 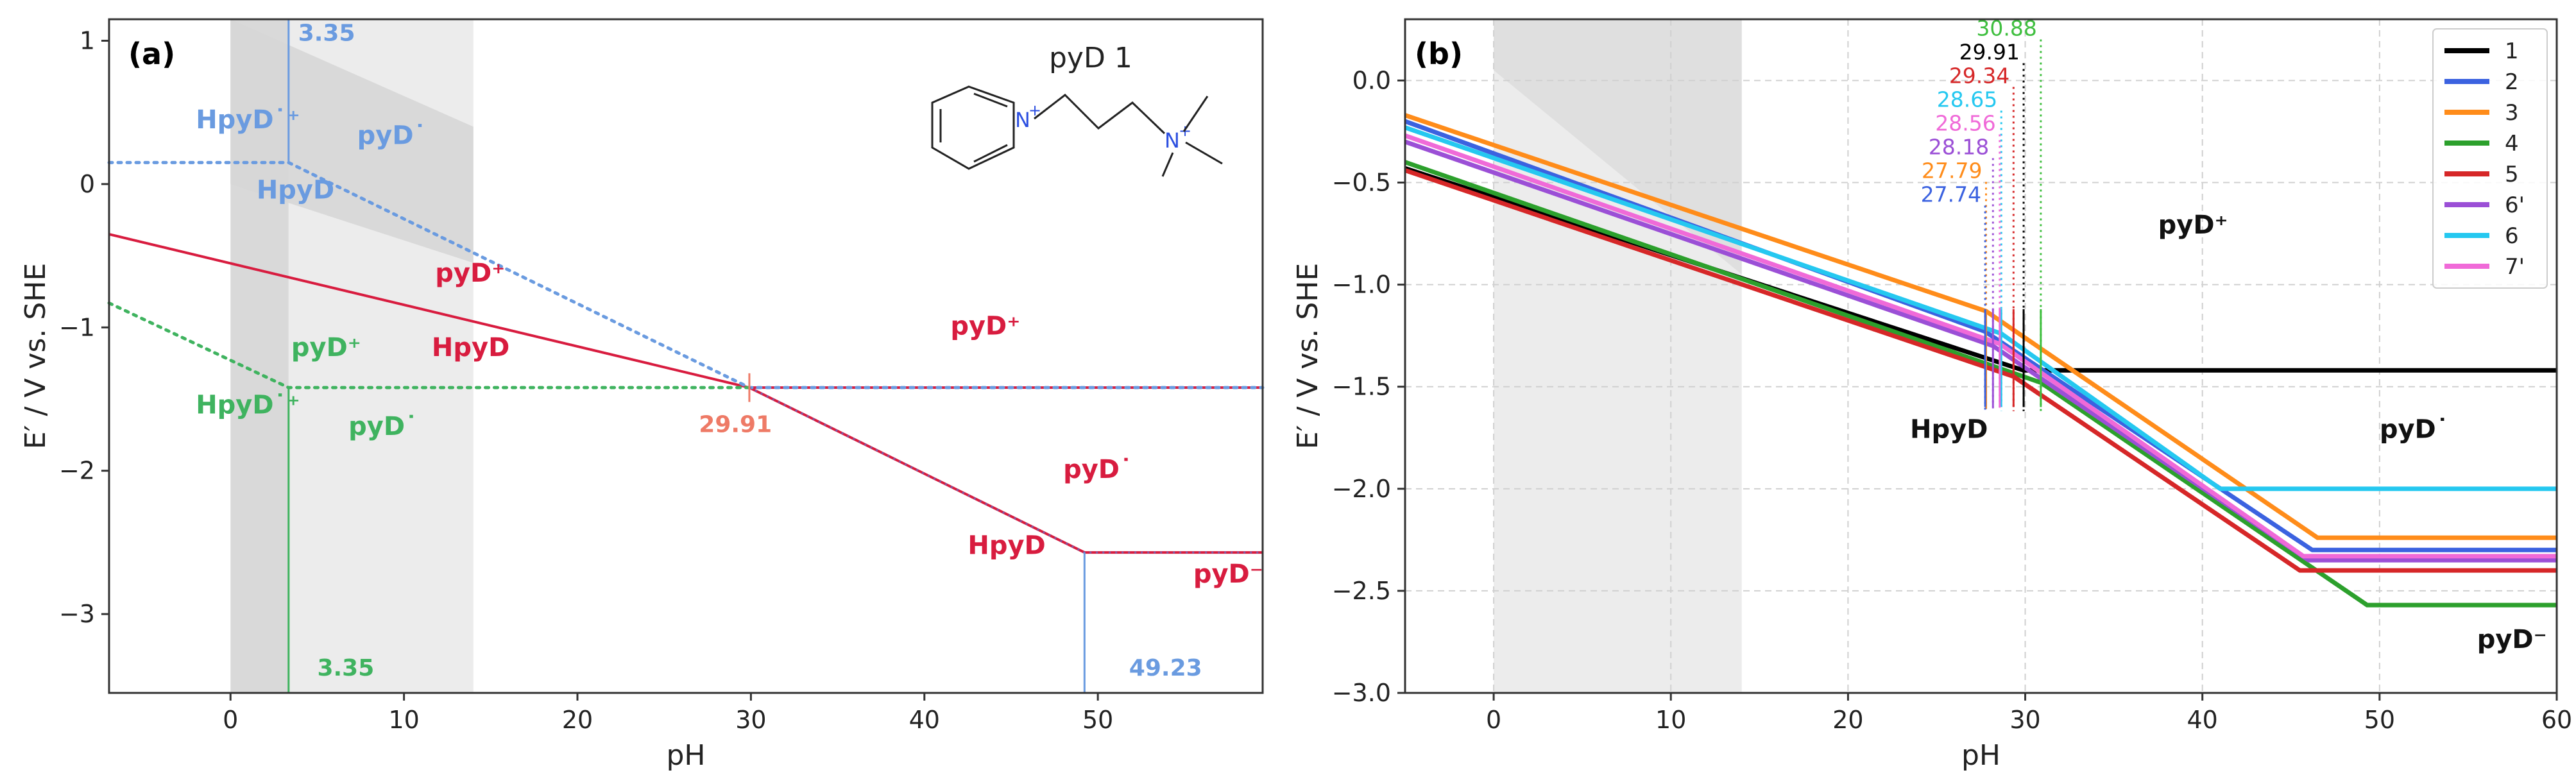 What do you see at coordinates (1965, 122) in the screenshot?
I see `b-pka-label: 28.56` at bounding box center [1965, 122].